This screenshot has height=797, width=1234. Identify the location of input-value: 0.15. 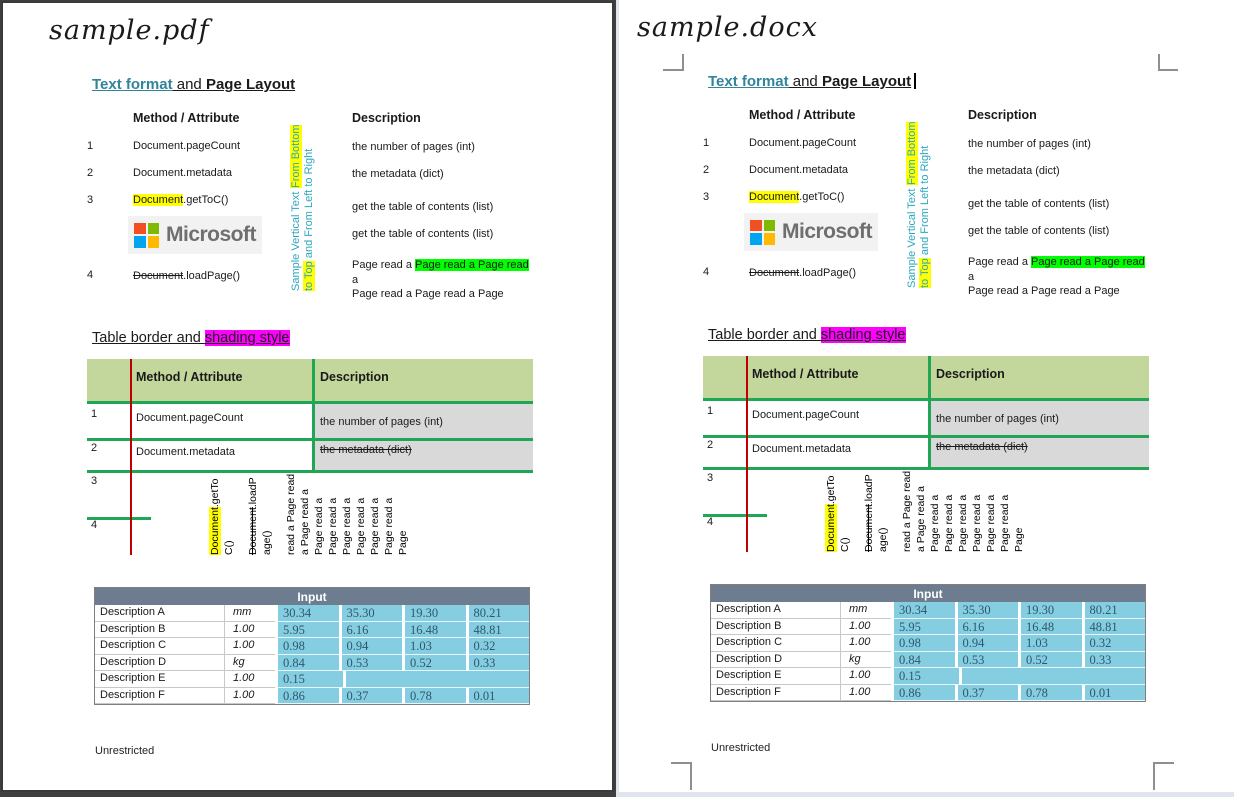
(925, 676).